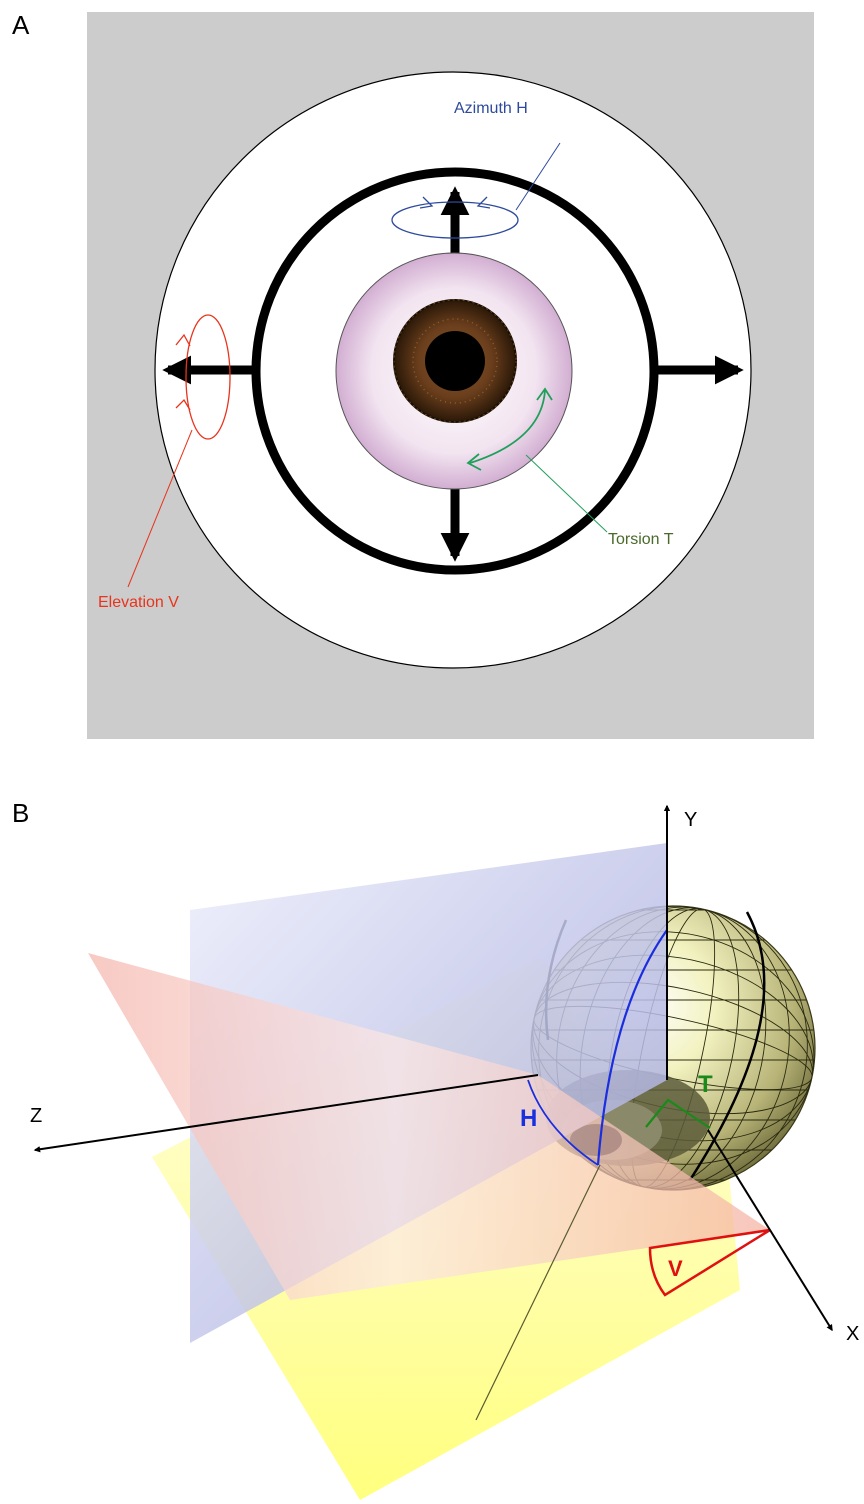 This screenshot has height=1504, width=864. What do you see at coordinates (483, 202) in the screenshot?
I see `azimuth-arrowhead-right-icon` at bounding box center [483, 202].